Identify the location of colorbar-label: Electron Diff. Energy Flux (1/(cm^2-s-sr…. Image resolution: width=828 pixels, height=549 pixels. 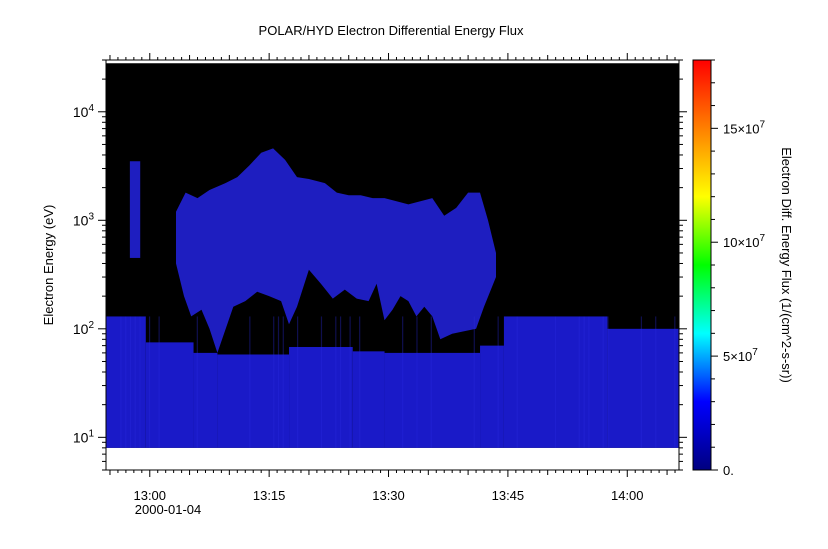
(786, 265).